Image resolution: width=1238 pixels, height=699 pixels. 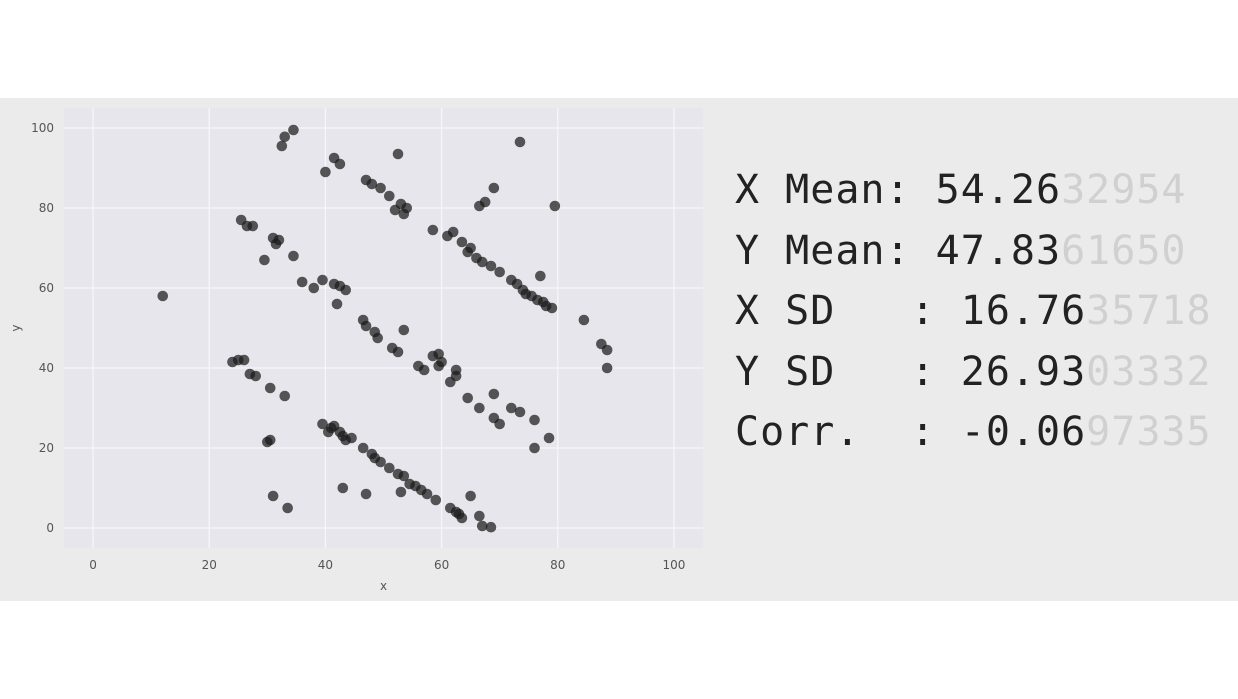 What do you see at coordinates (42, 128) in the screenshot?
I see `y-tick-label: 100` at bounding box center [42, 128].